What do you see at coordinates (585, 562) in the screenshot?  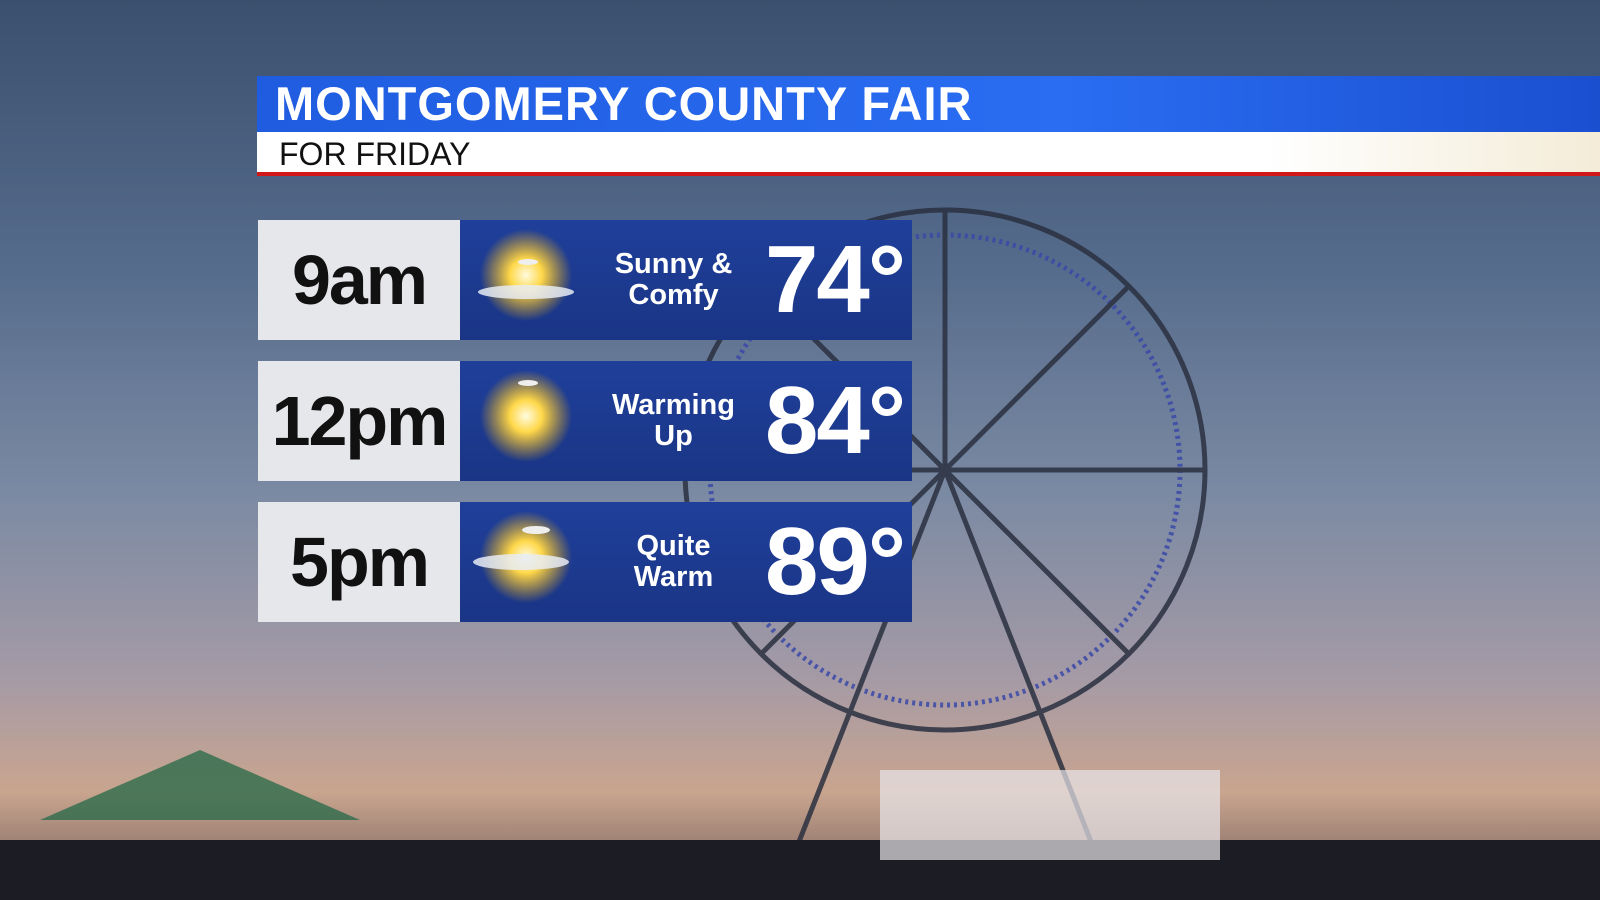 I see `forecast-row-5pm: 5pm Quite Warm 89°` at bounding box center [585, 562].